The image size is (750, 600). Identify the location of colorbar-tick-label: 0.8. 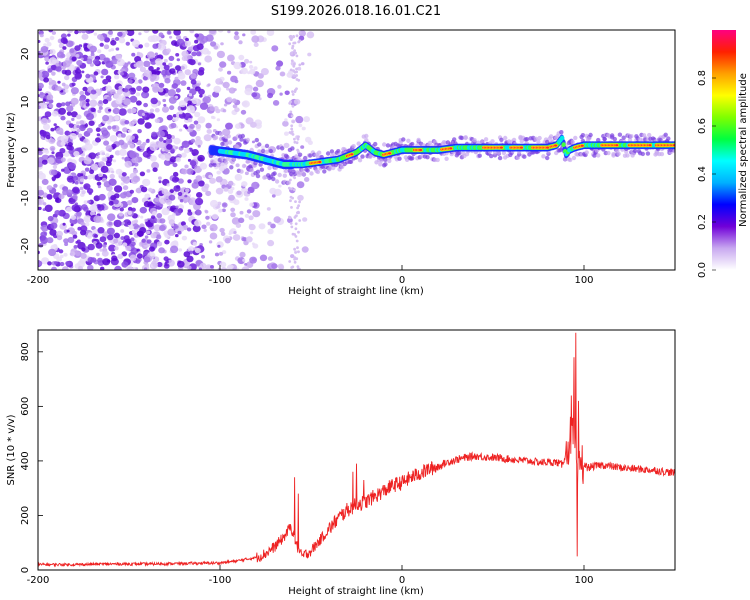
(702, 78).